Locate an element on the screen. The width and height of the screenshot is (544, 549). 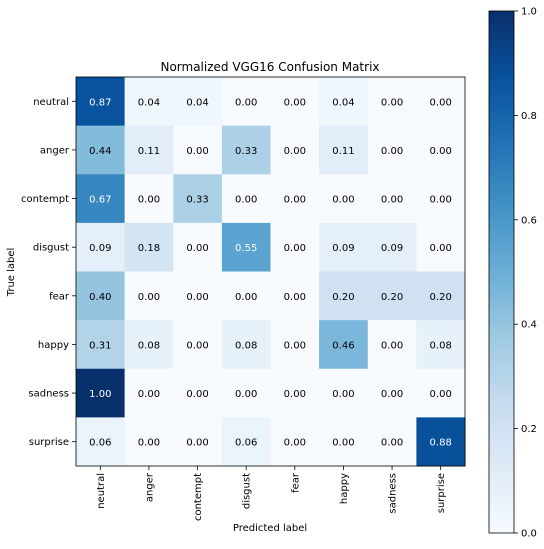
x-tick-label: sadness is located at coordinates (393, 493).